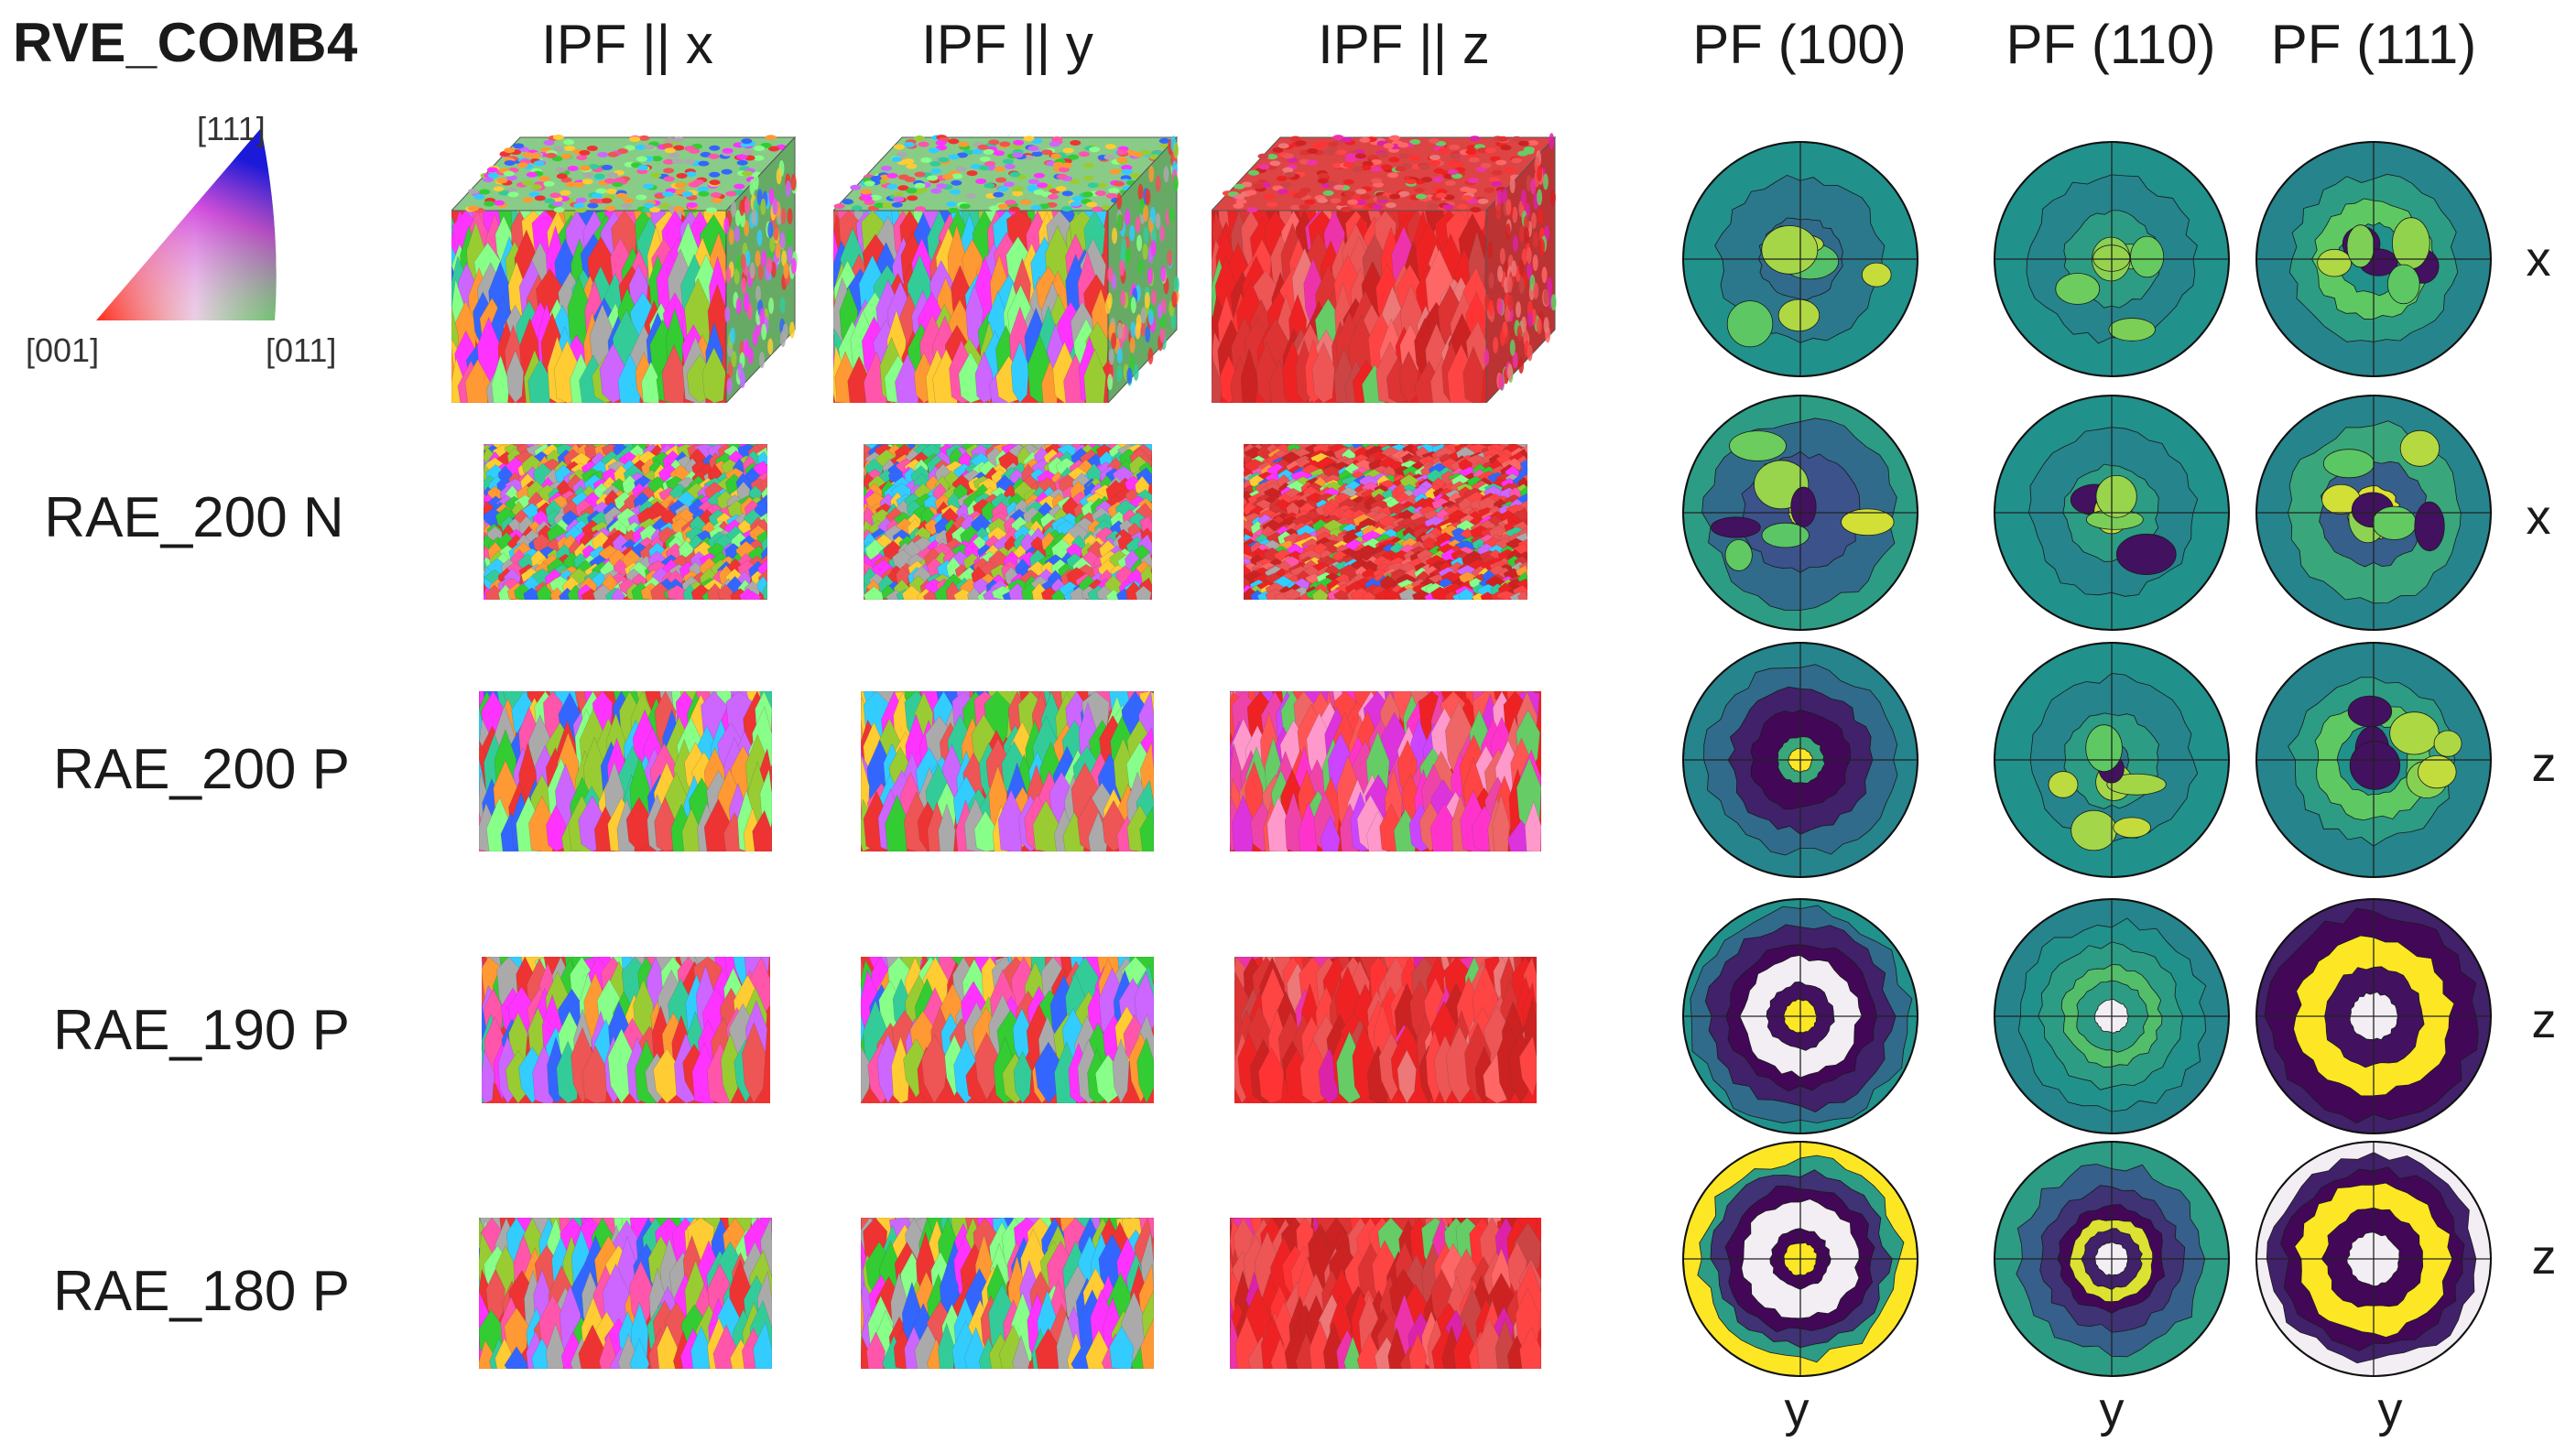  What do you see at coordinates (2544, 1257) in the screenshot?
I see `row-direction-5: z` at bounding box center [2544, 1257].